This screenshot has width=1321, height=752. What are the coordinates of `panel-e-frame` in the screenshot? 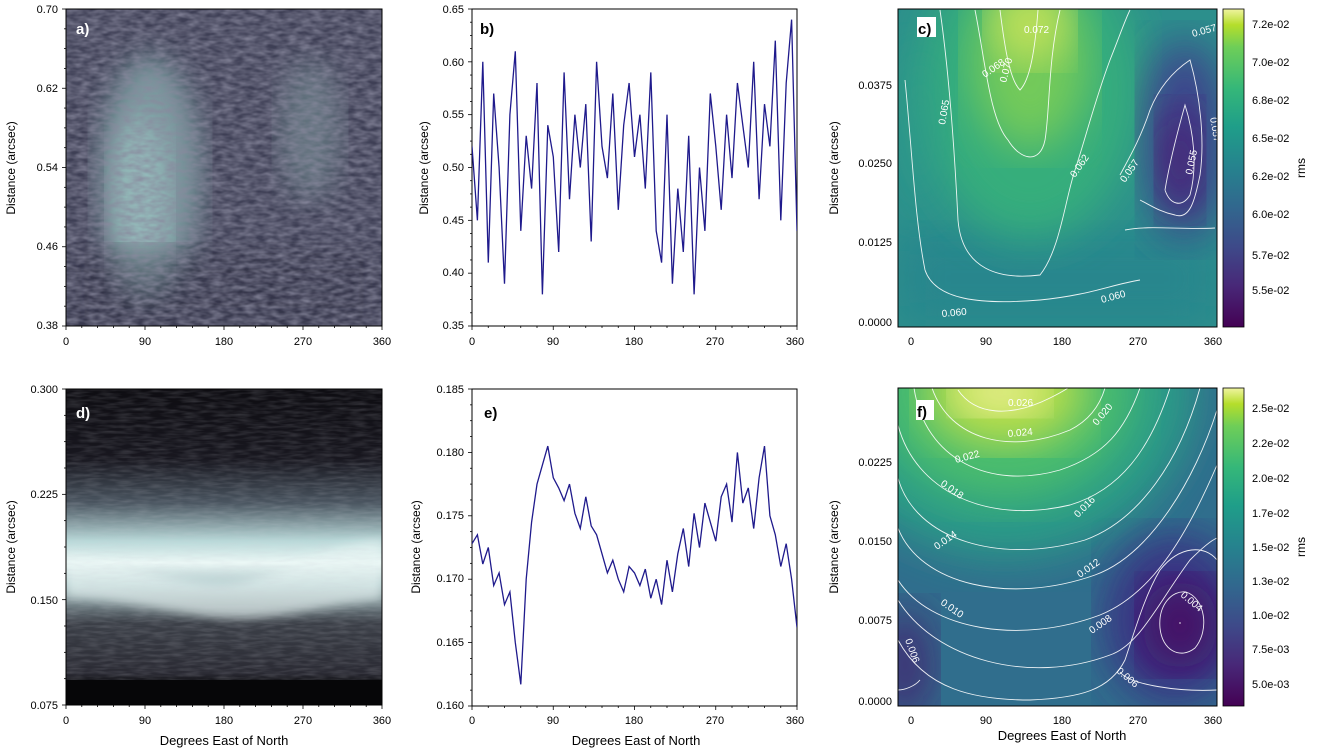 It's located at (634, 547).